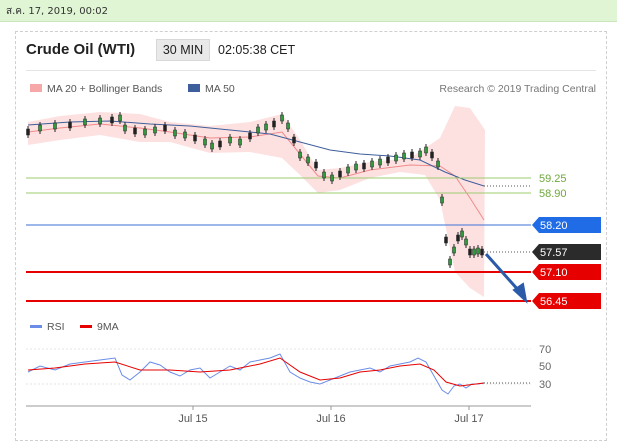 Image resolution: width=617 pixels, height=448 pixels. What do you see at coordinates (520, 293) in the screenshot?
I see `forecast-arrowhead` at bounding box center [520, 293].